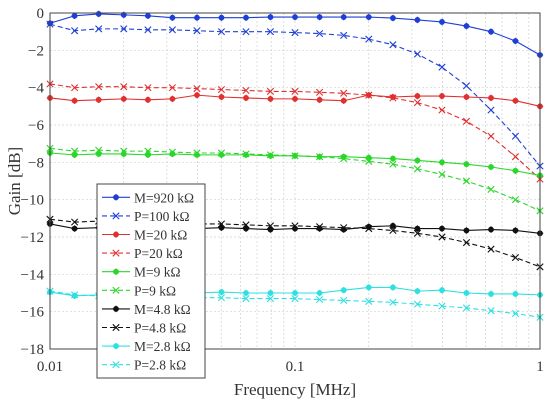 The image size is (550, 405). I want to click on y-tick-label: −8, so click(36, 163).